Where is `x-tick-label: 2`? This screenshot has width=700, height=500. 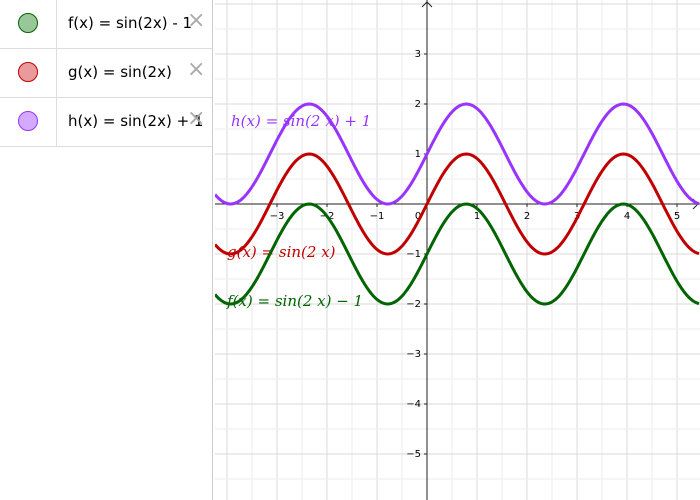 x-tick-label: 2 is located at coordinates (527, 216).